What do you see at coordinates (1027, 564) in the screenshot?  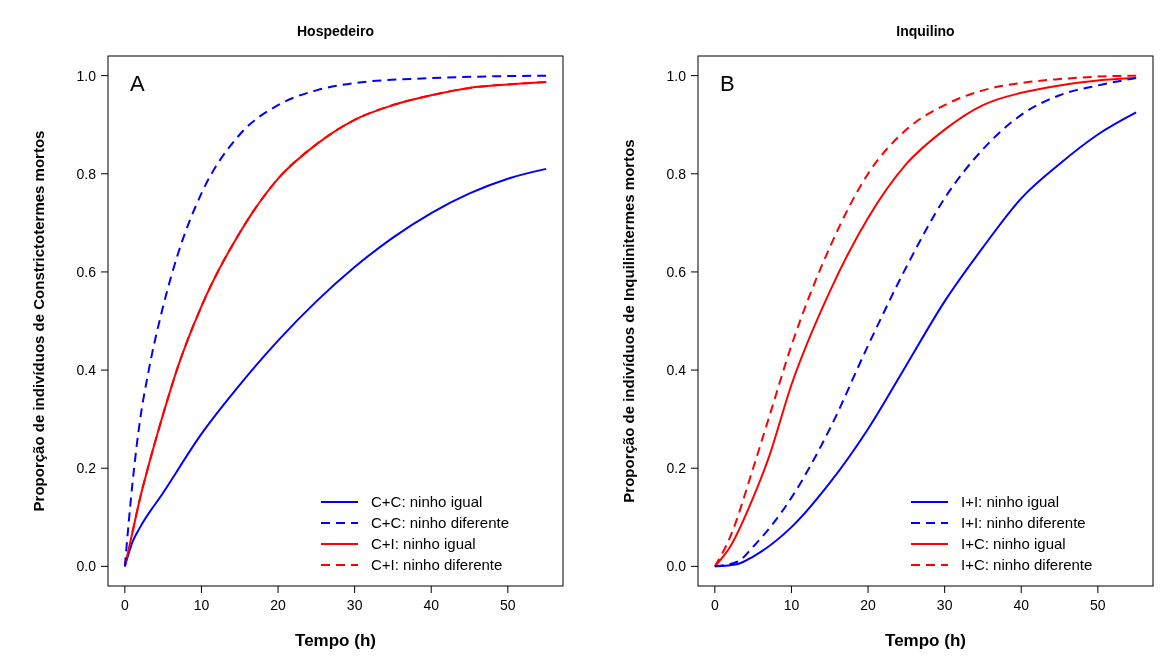 I see `legend-label: I+C: ninho diferente` at bounding box center [1027, 564].